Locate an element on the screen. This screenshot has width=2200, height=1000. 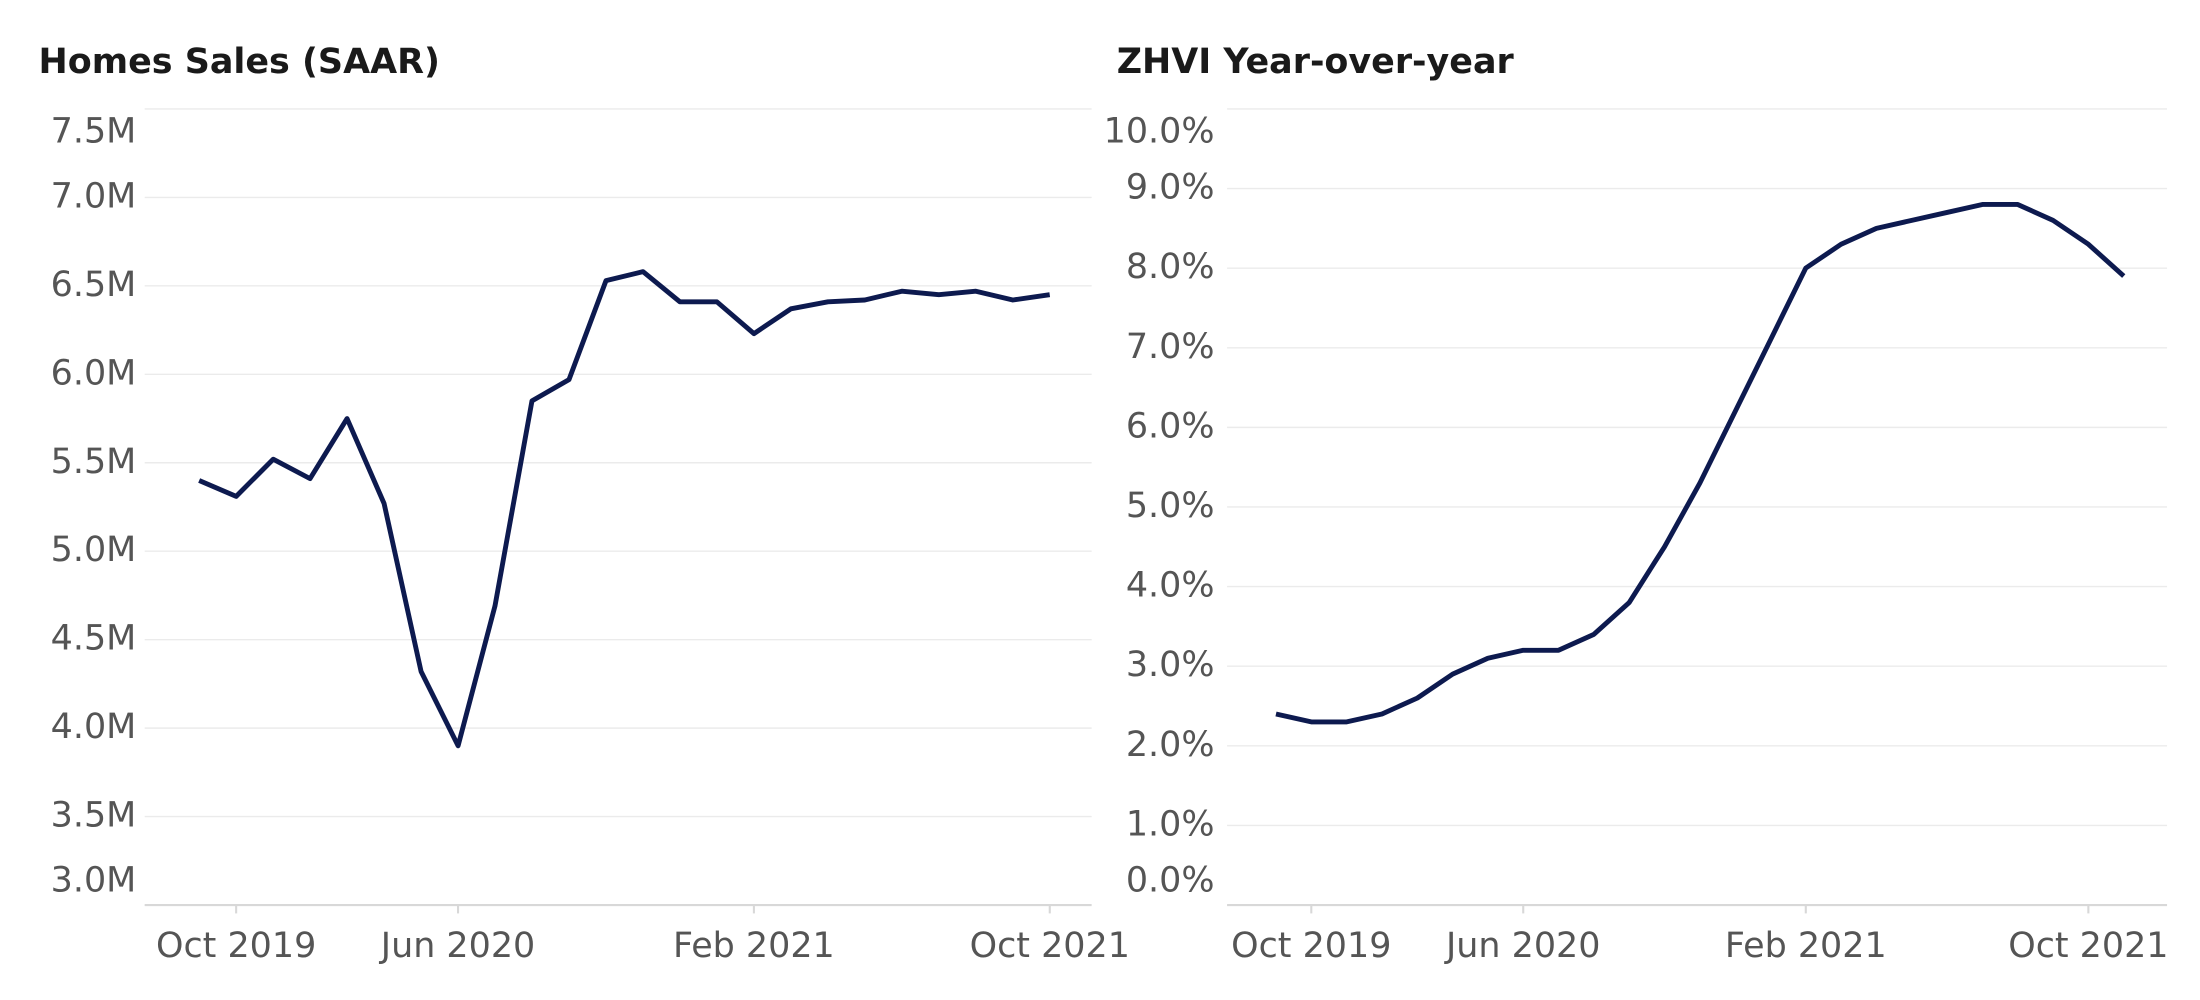
y-tick-label: 10.0% is located at coordinates (1159, 132).